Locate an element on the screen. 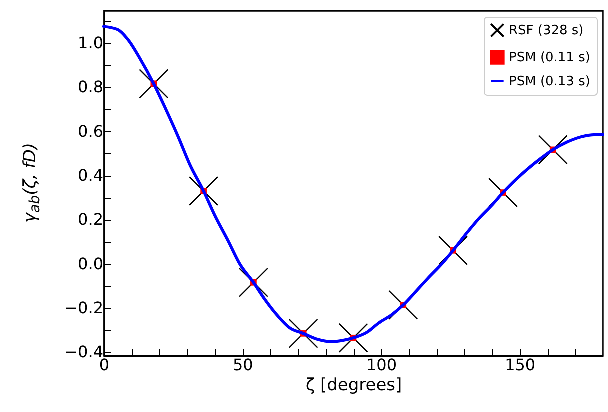 This screenshot has height=412, width=608. y-tick-label: 0.6 is located at coordinates (91, 131).